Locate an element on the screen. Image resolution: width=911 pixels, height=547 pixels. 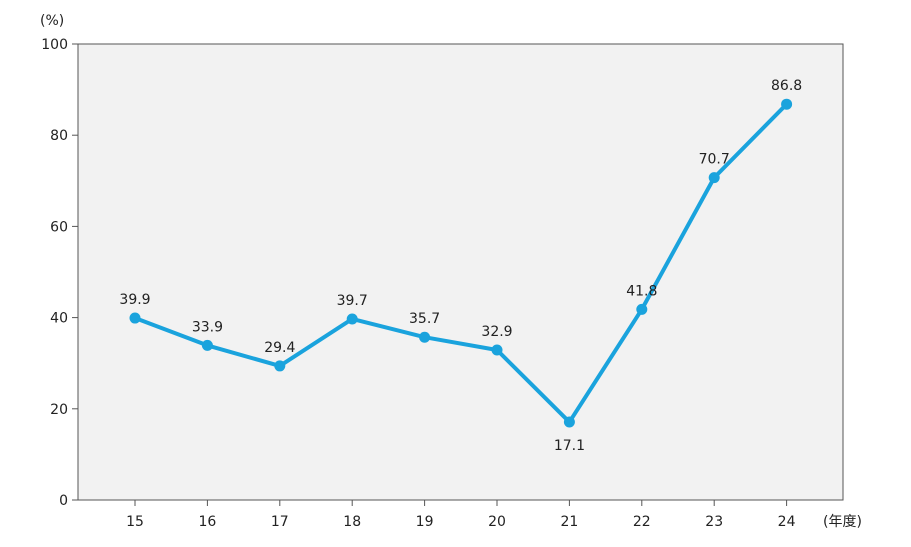
data-label: 32.9 is located at coordinates (496, 332).